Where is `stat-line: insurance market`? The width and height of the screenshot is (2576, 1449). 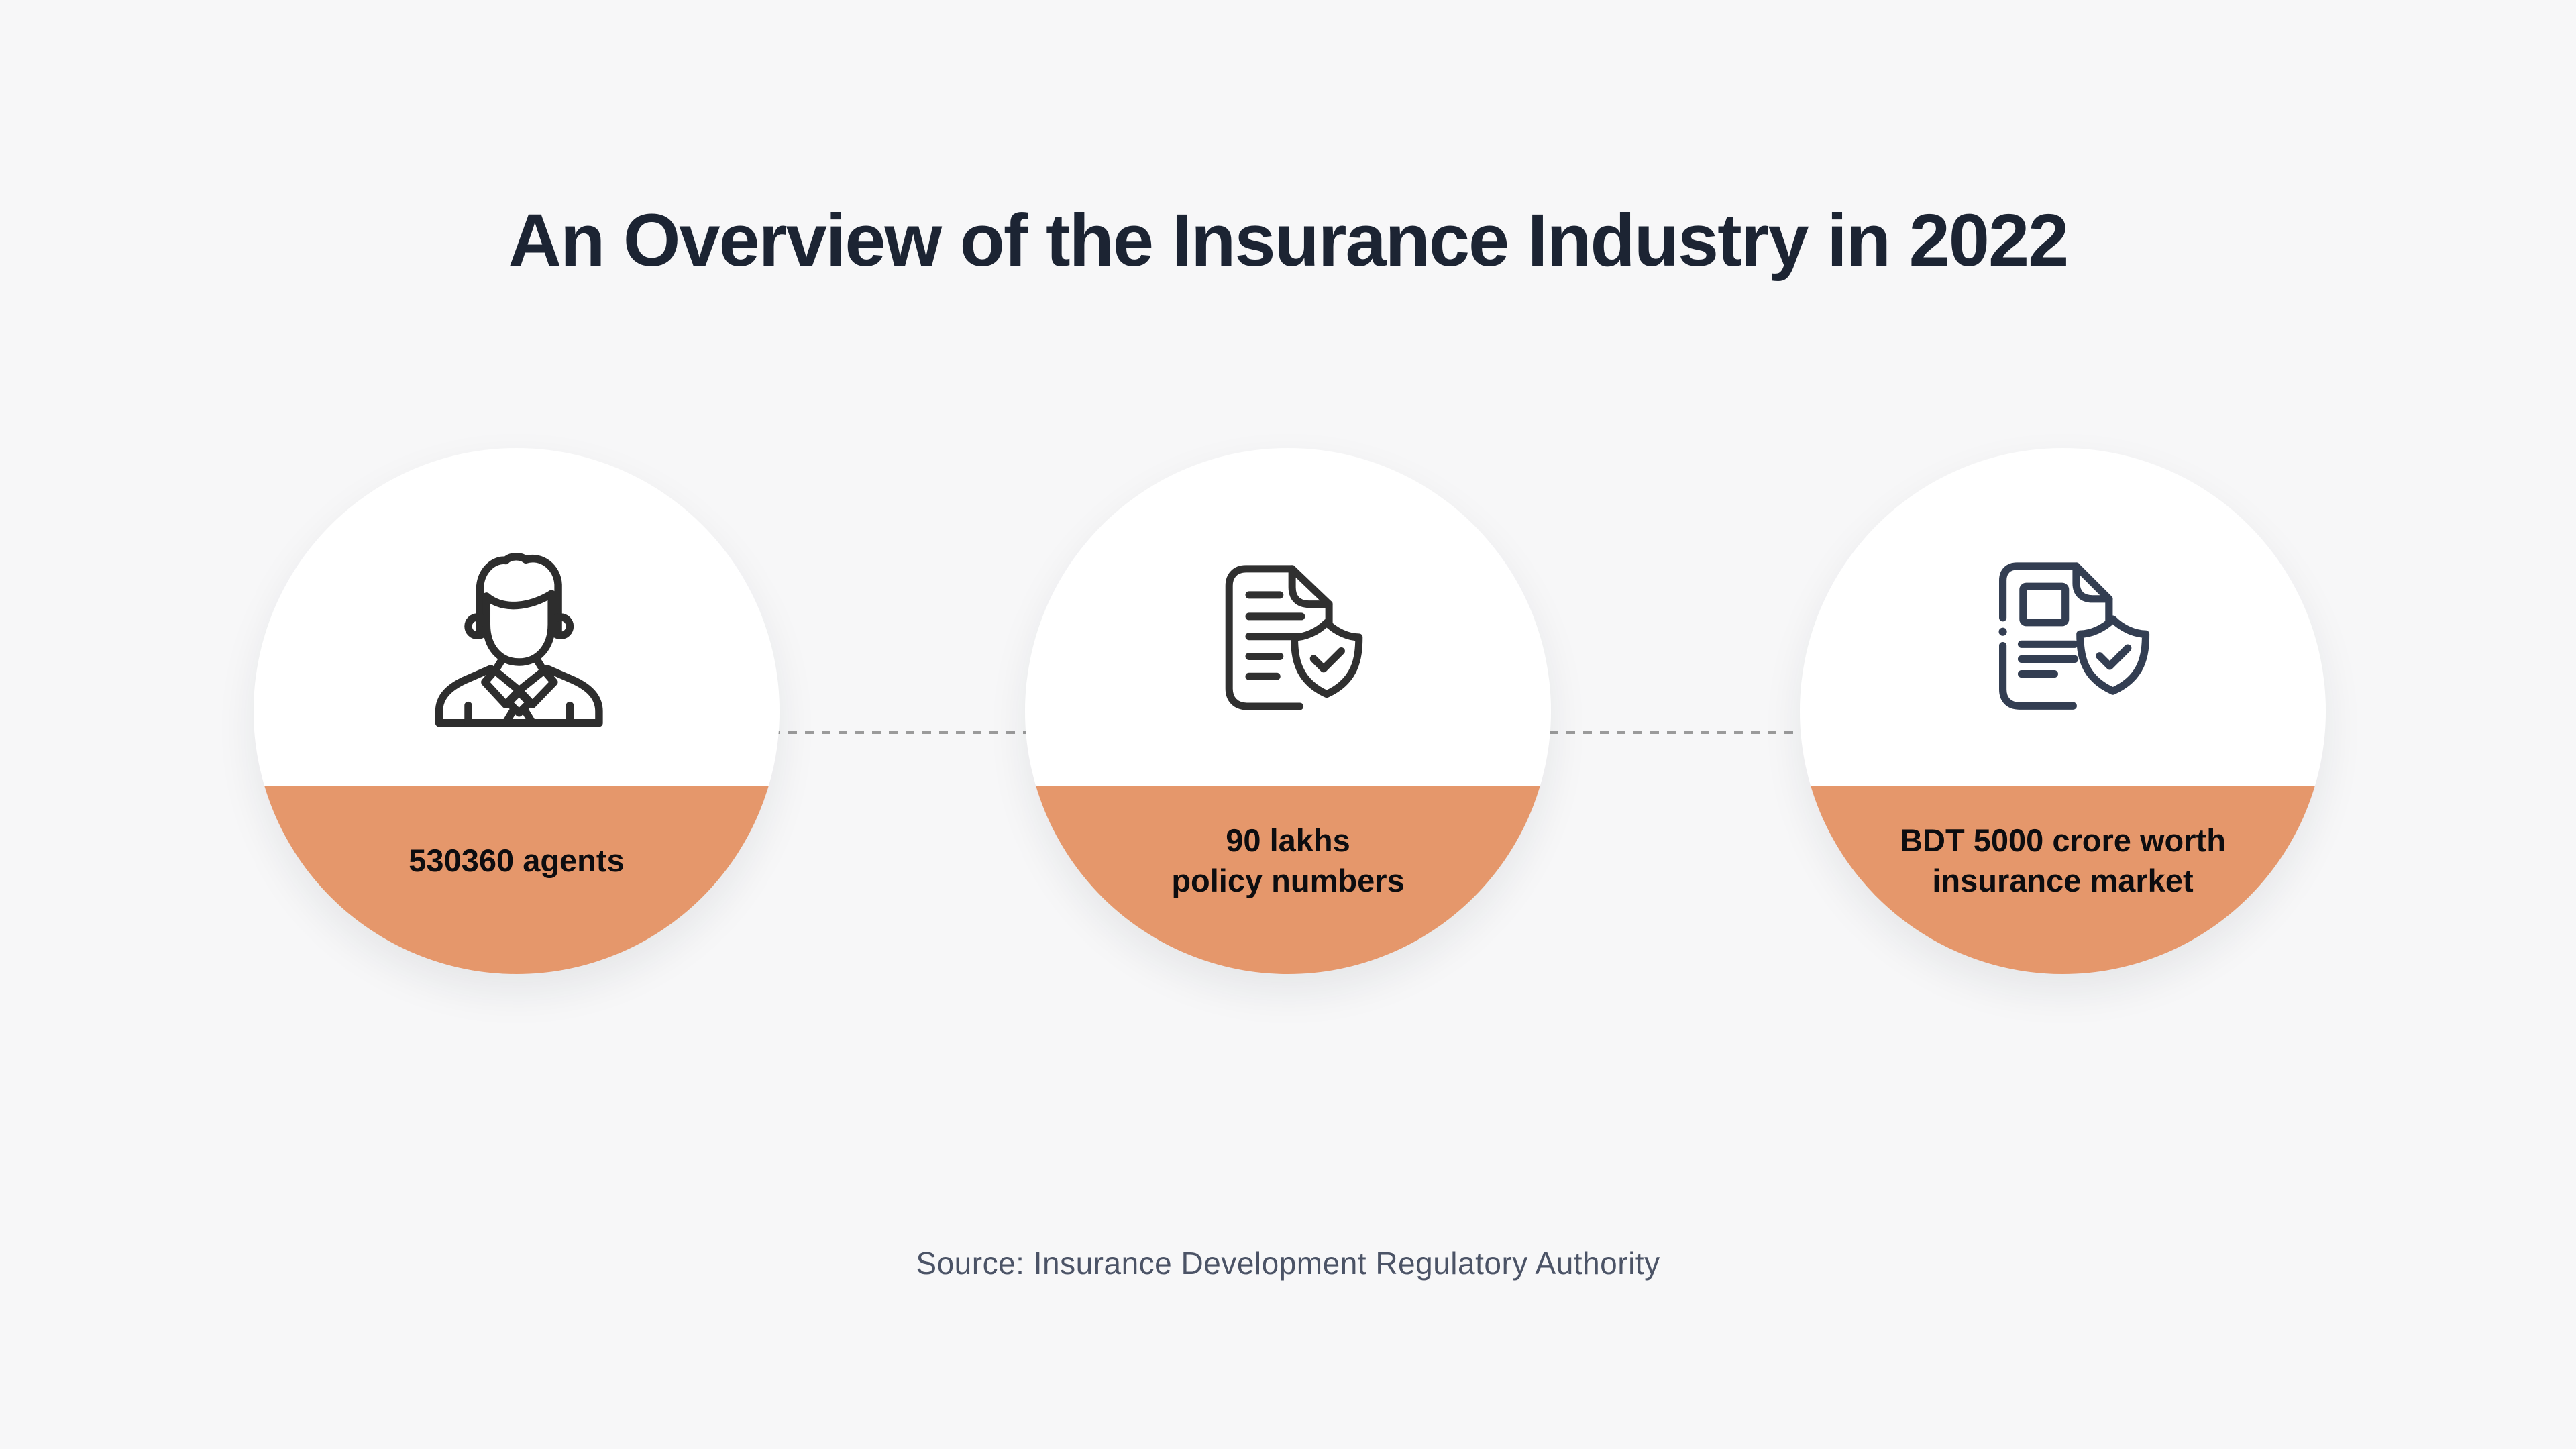
stat-line: insurance market is located at coordinates (2063, 880).